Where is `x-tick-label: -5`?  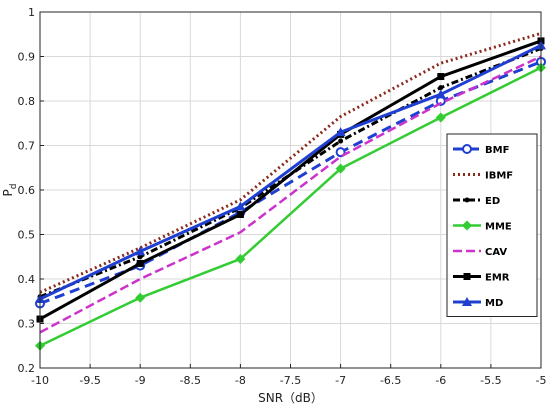 x-tick-label: -5 is located at coordinates (541, 380).